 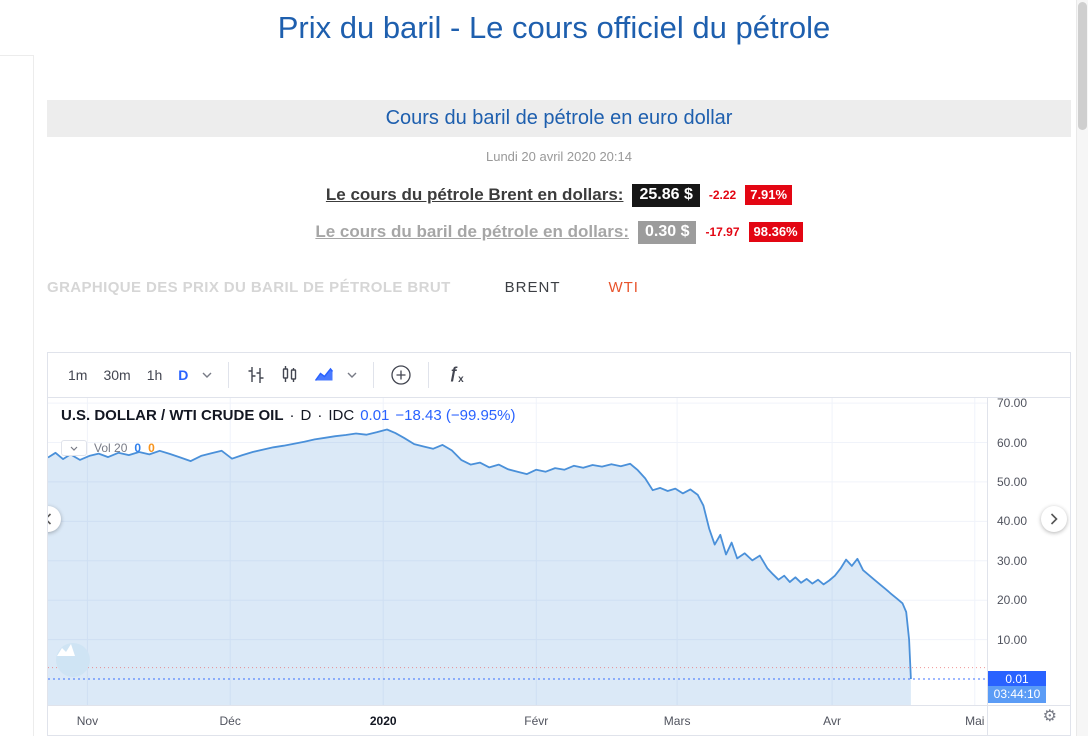 I want to click on wti-price-badge: 0.30 $, so click(x=667, y=232).